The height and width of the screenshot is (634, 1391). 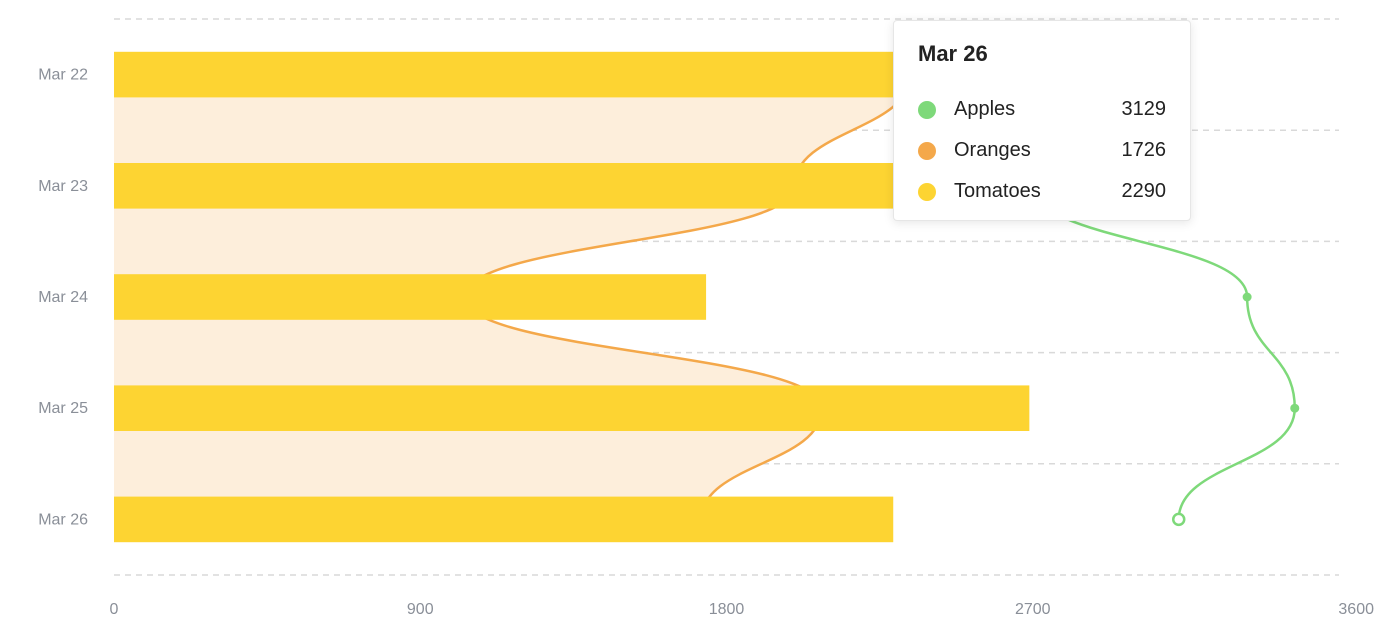 What do you see at coordinates (1042, 109) in the screenshot?
I see `tooltip-row-apples: Apples 3129` at bounding box center [1042, 109].